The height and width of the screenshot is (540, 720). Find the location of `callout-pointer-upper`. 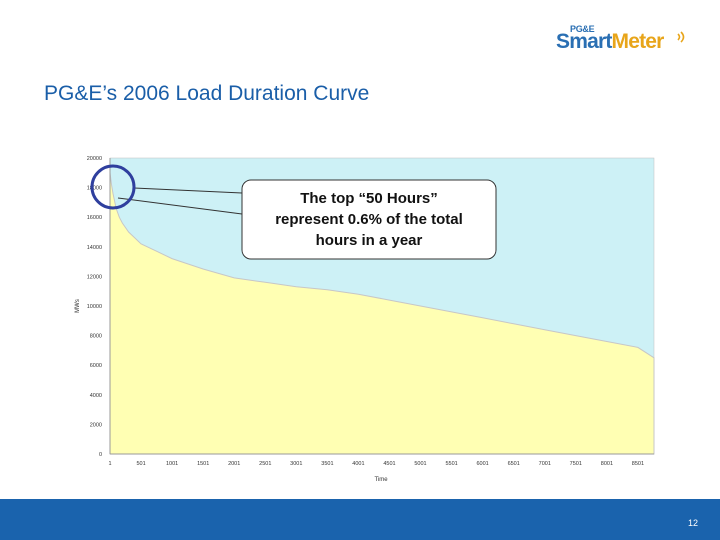

callout-pointer-upper is located at coordinates (188, 190).